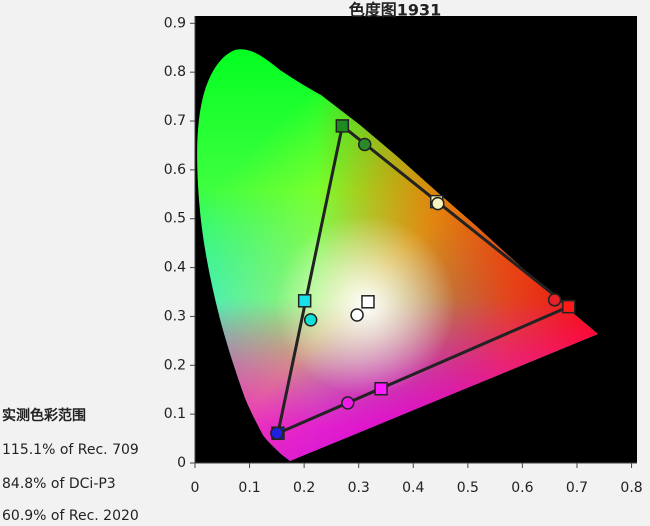 Image resolution: width=650 pixels, height=526 pixels. What do you see at coordinates (631, 488) in the screenshot?
I see `x-tick-label: 0.8` at bounding box center [631, 488].